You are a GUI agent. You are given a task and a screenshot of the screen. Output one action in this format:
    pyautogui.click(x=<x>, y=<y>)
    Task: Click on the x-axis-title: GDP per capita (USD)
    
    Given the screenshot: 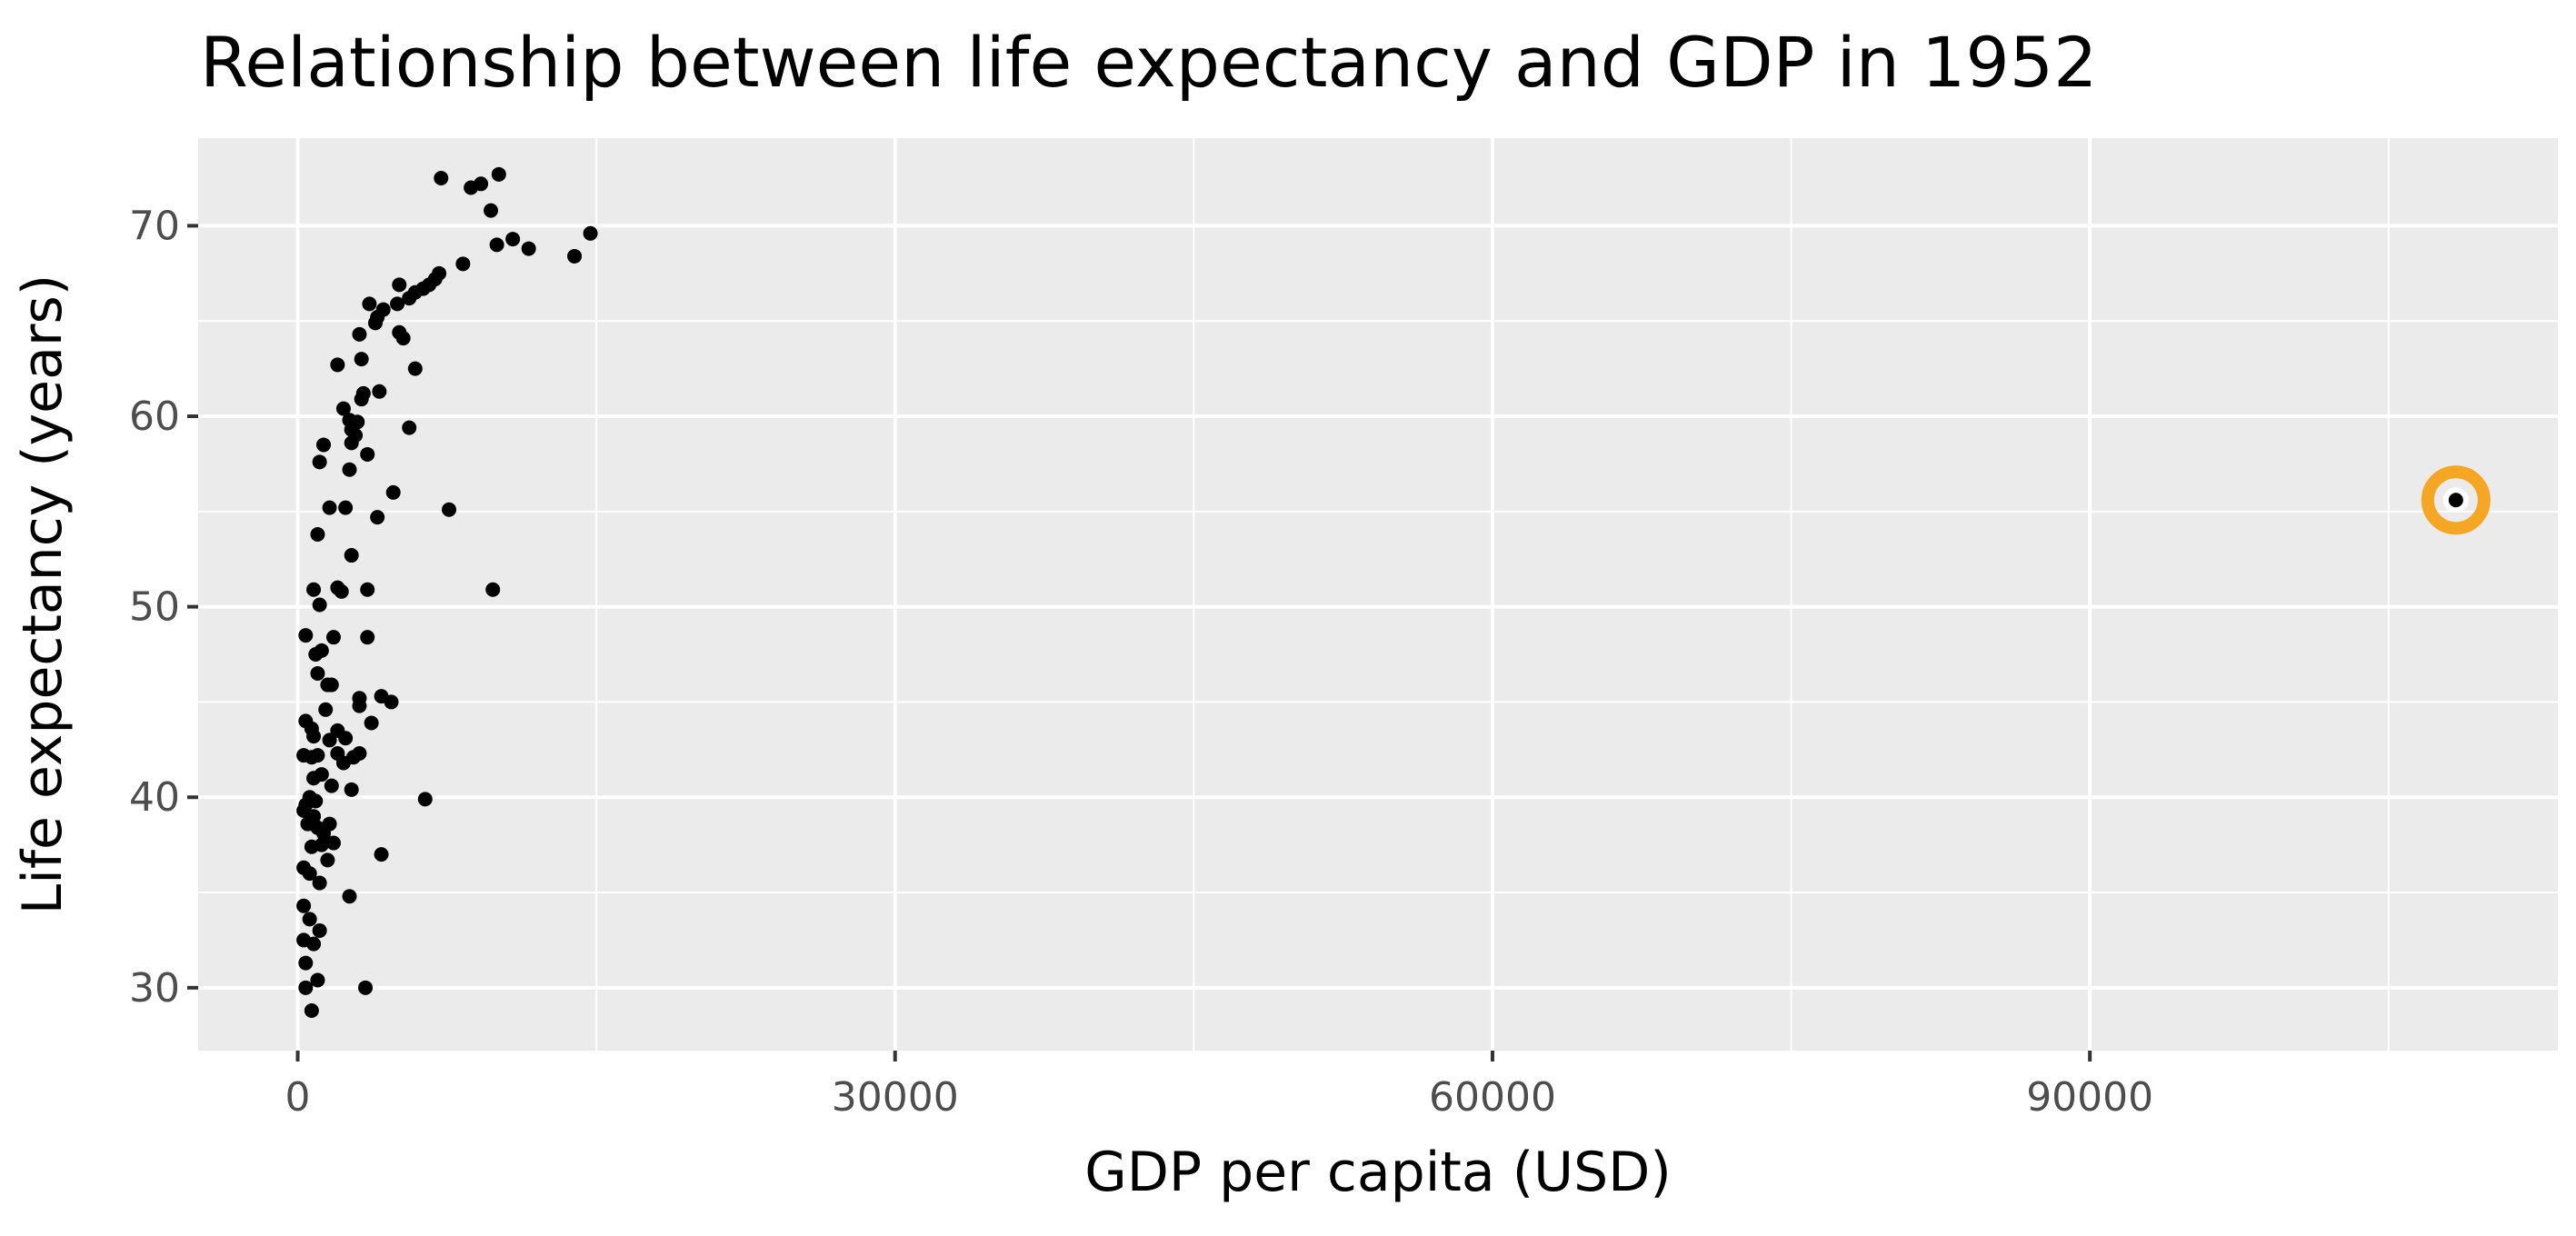 What is the action you would take?
    pyautogui.click(x=1378, y=1172)
    